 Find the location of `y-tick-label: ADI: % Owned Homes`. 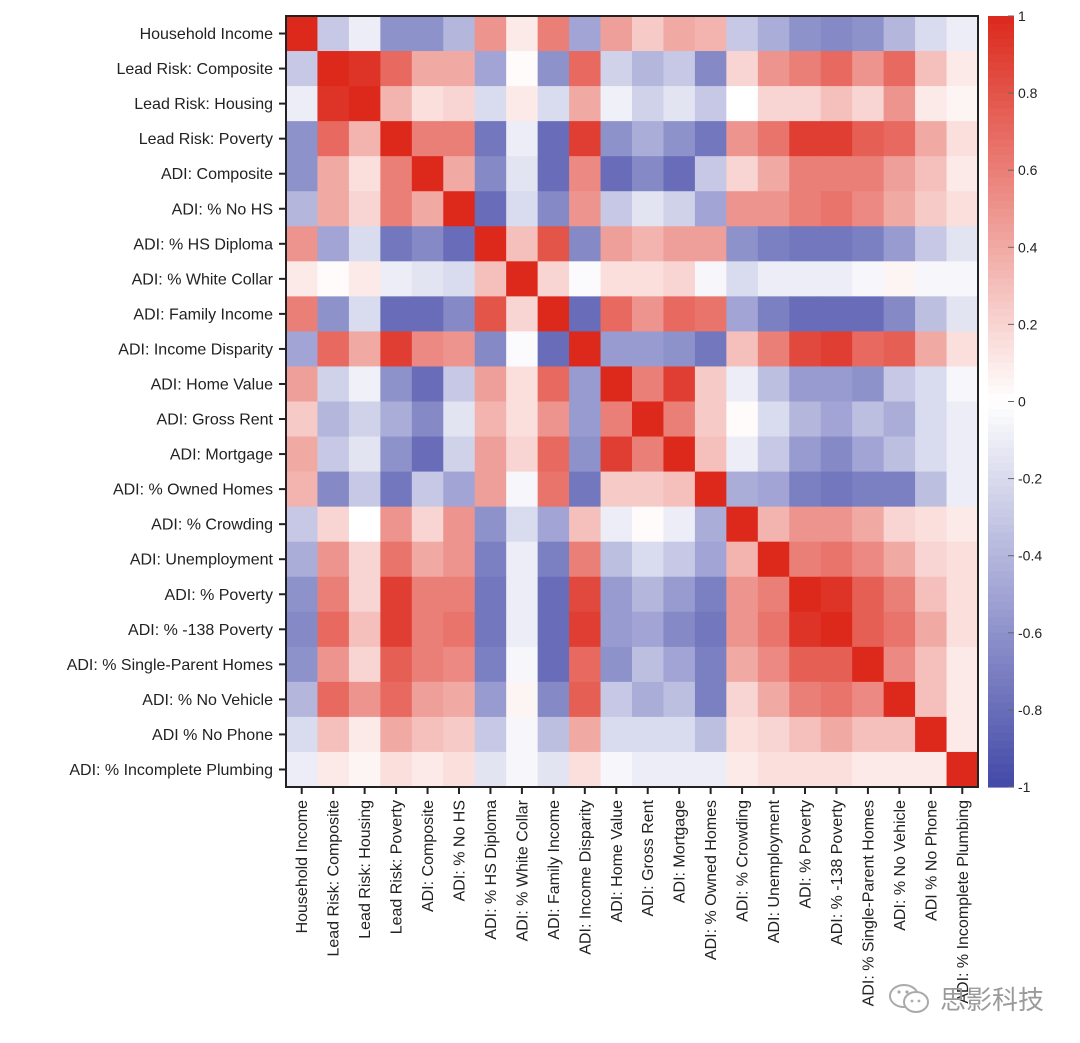

y-tick-label: ADI: % Owned Homes is located at coordinates (193, 490).